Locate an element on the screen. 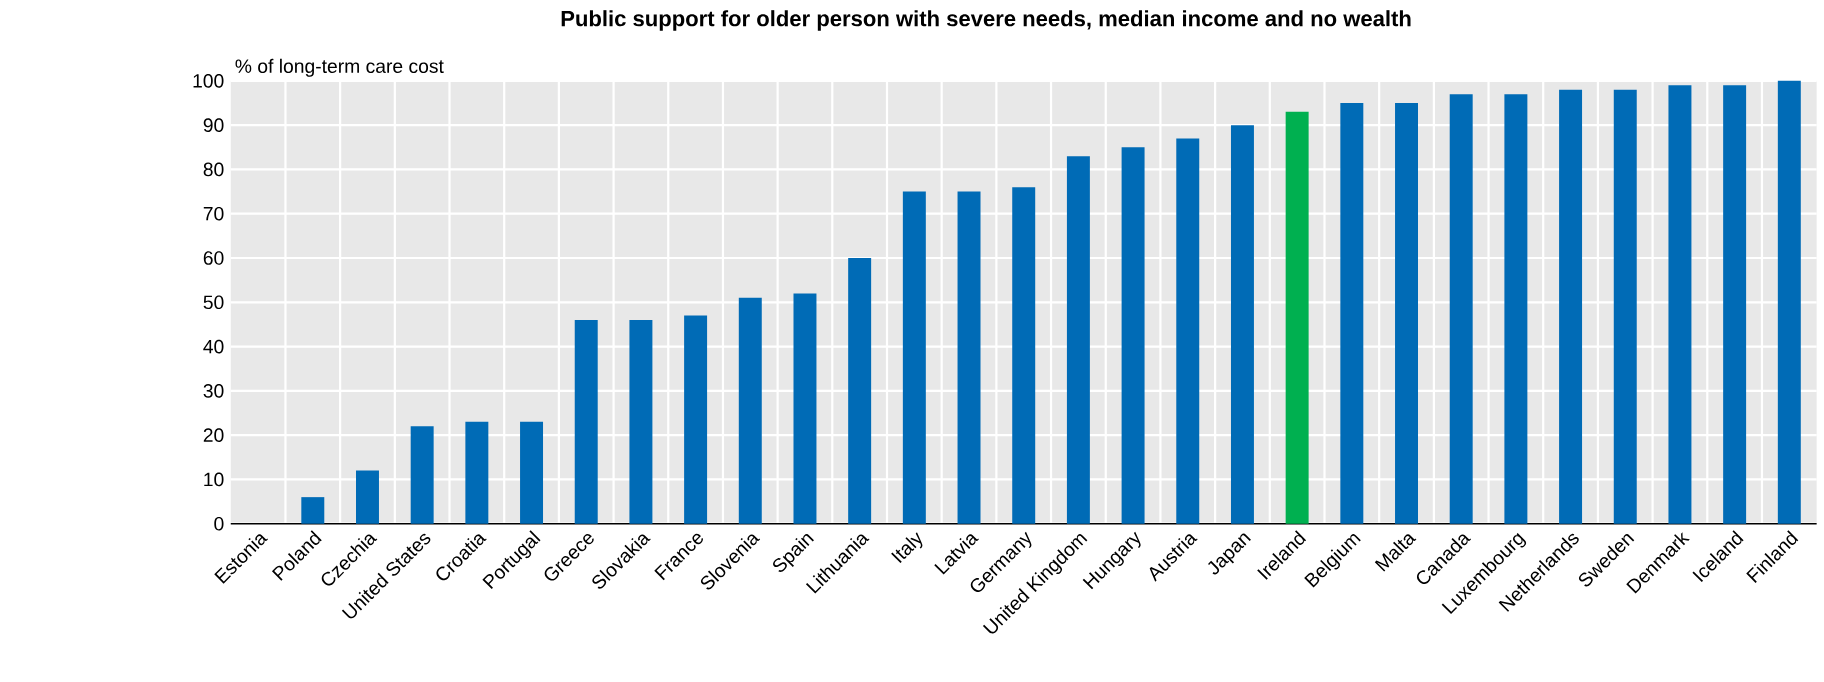 The height and width of the screenshot is (682, 1824). y-tick-label: 20 is located at coordinates (213, 435).